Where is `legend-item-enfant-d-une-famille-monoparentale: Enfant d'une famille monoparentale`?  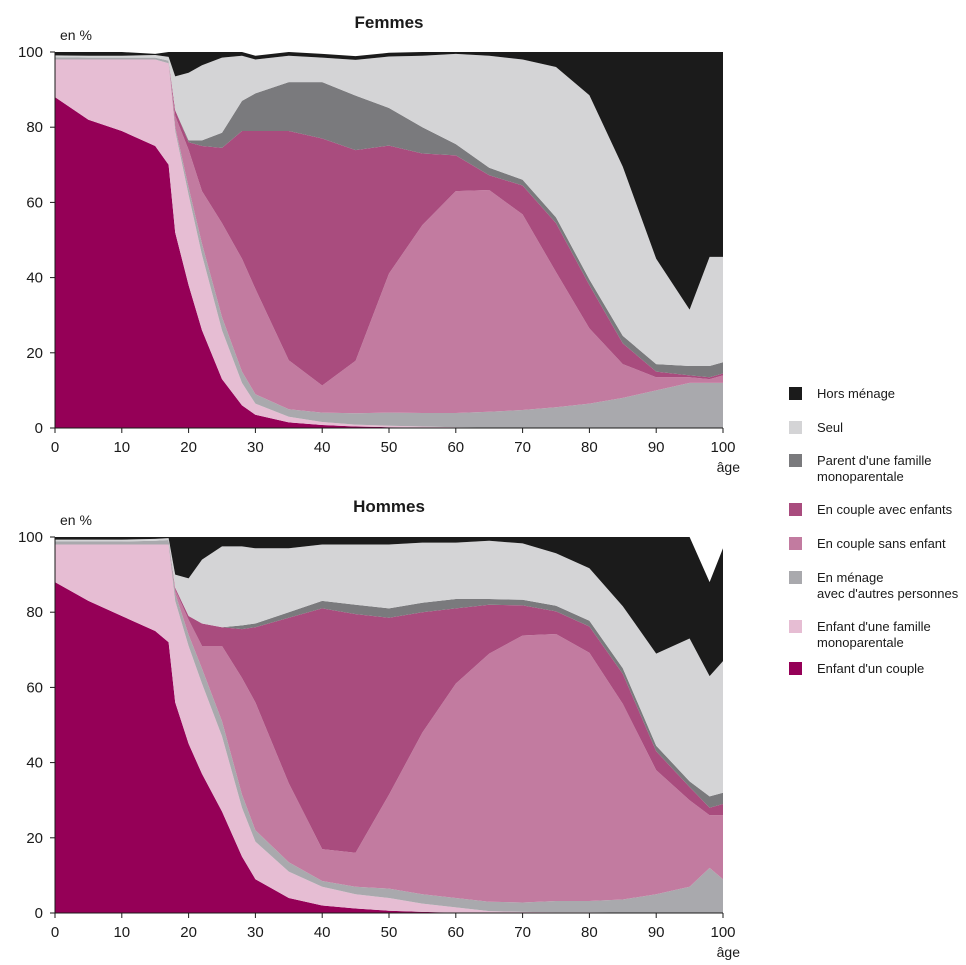
legend-item-enfant-d-une-famille-monoparentale: Enfant d'une famille monoparentale is located at coordinates (860, 634).